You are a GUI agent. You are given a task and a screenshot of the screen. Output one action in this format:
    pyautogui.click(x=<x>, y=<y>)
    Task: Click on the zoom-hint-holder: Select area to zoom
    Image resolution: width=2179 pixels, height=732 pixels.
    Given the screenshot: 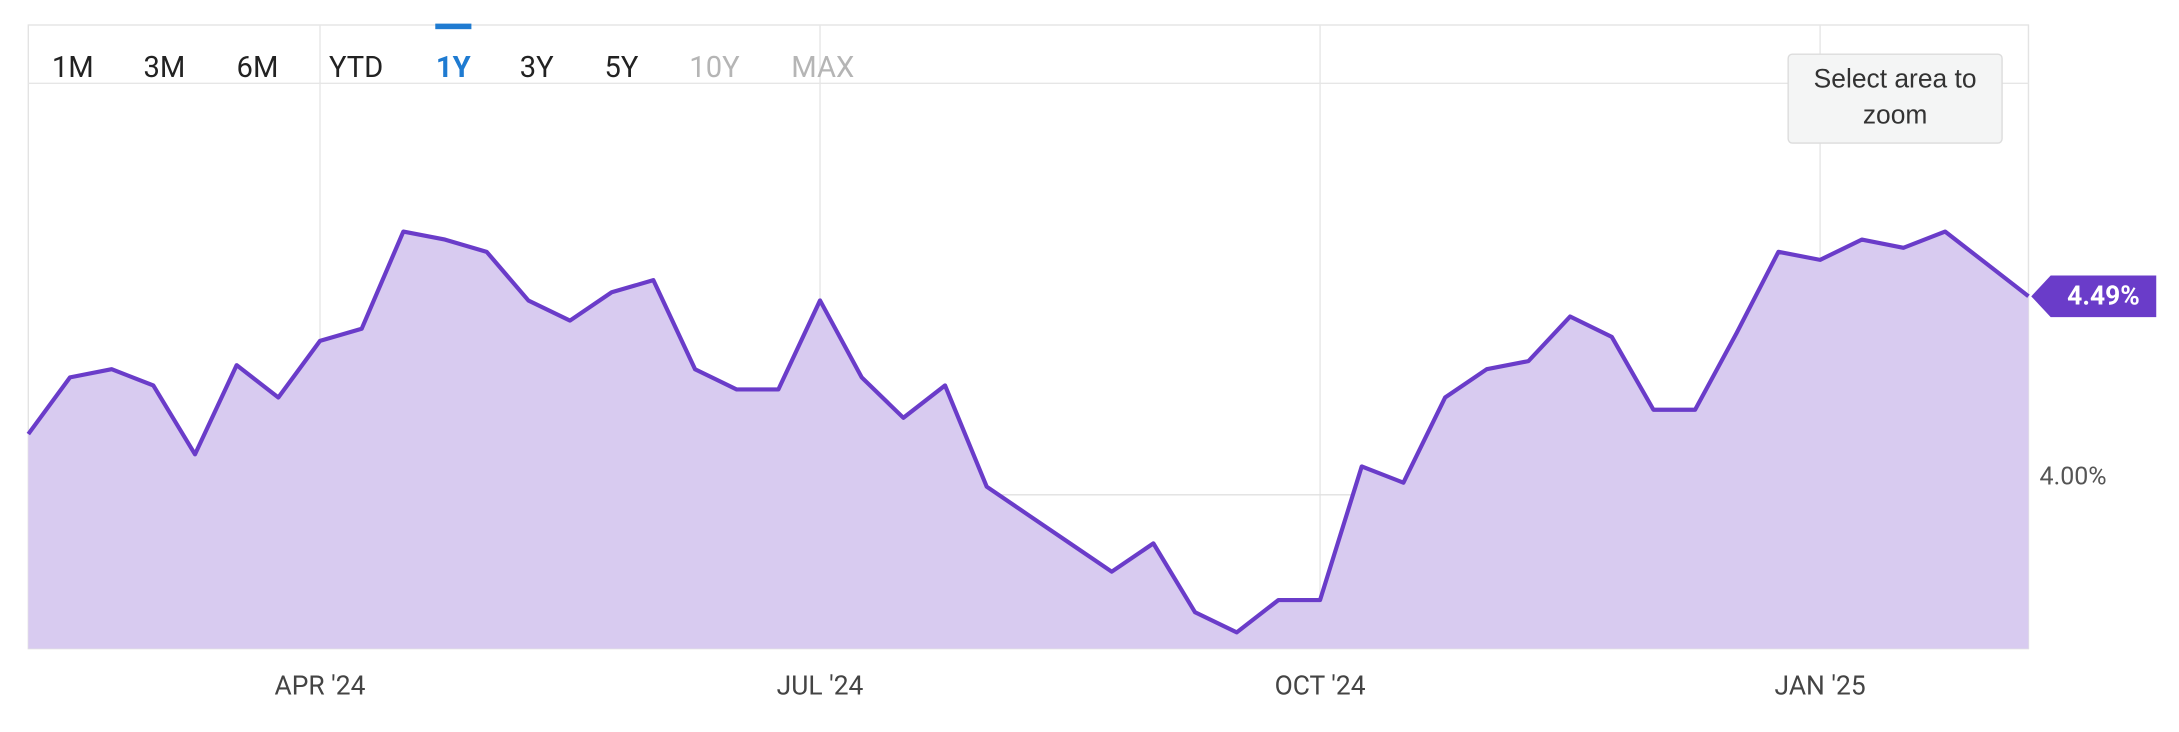 What is the action you would take?
    pyautogui.click(x=1895, y=98)
    